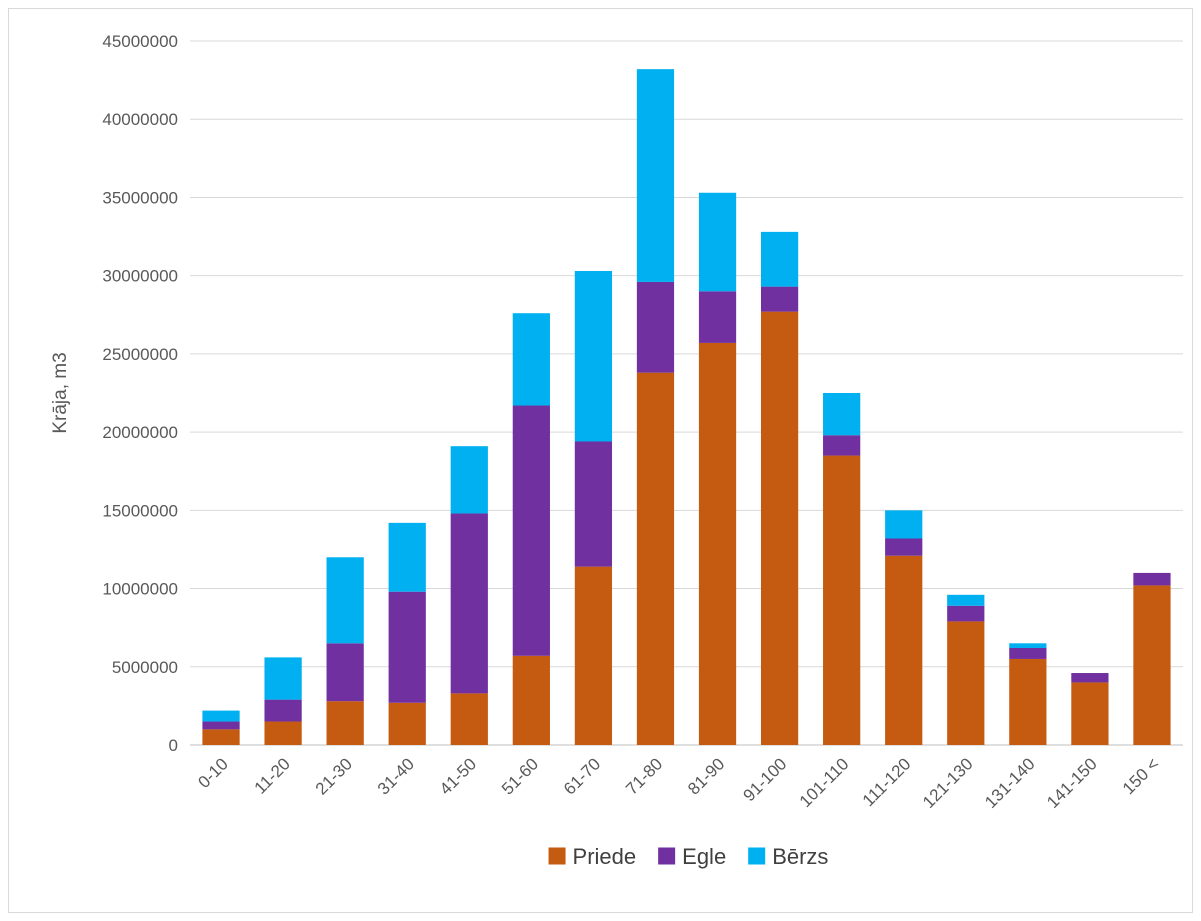 This screenshot has width=1201, height=921. What do you see at coordinates (800, 856) in the screenshot?
I see `legend-label: Bērzs` at bounding box center [800, 856].